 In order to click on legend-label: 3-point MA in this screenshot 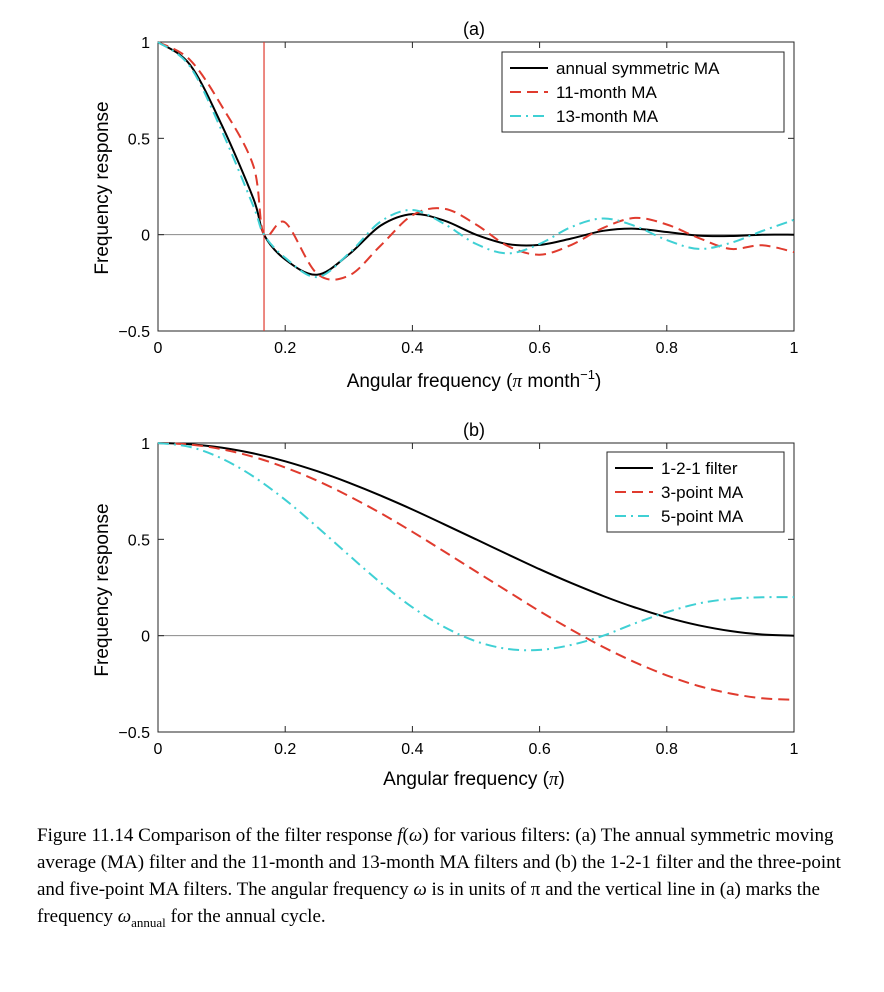, I will do `click(702, 492)`.